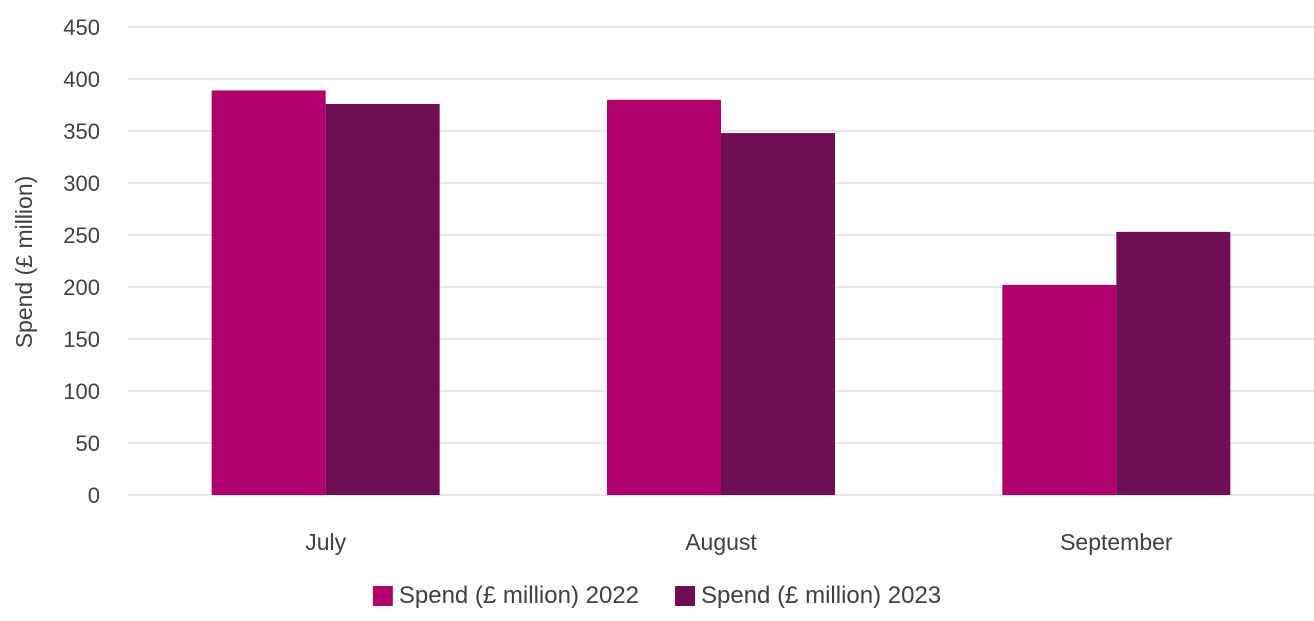 The height and width of the screenshot is (621, 1314). What do you see at coordinates (81, 287) in the screenshot?
I see `y-tick-label: 200` at bounding box center [81, 287].